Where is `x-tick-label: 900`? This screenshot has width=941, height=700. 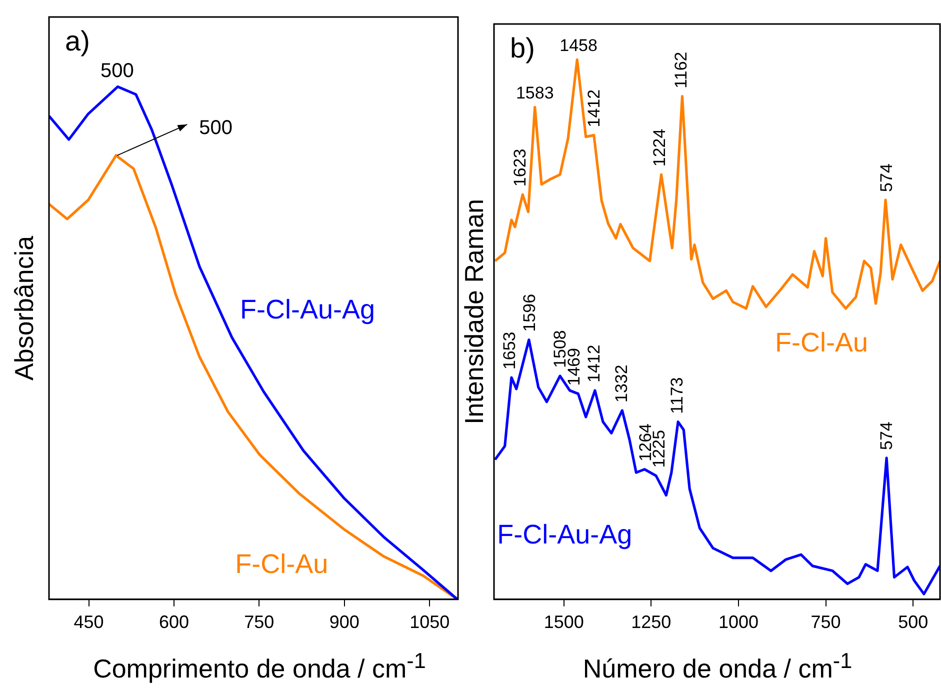
x-tick-label: 900 is located at coordinates (344, 622).